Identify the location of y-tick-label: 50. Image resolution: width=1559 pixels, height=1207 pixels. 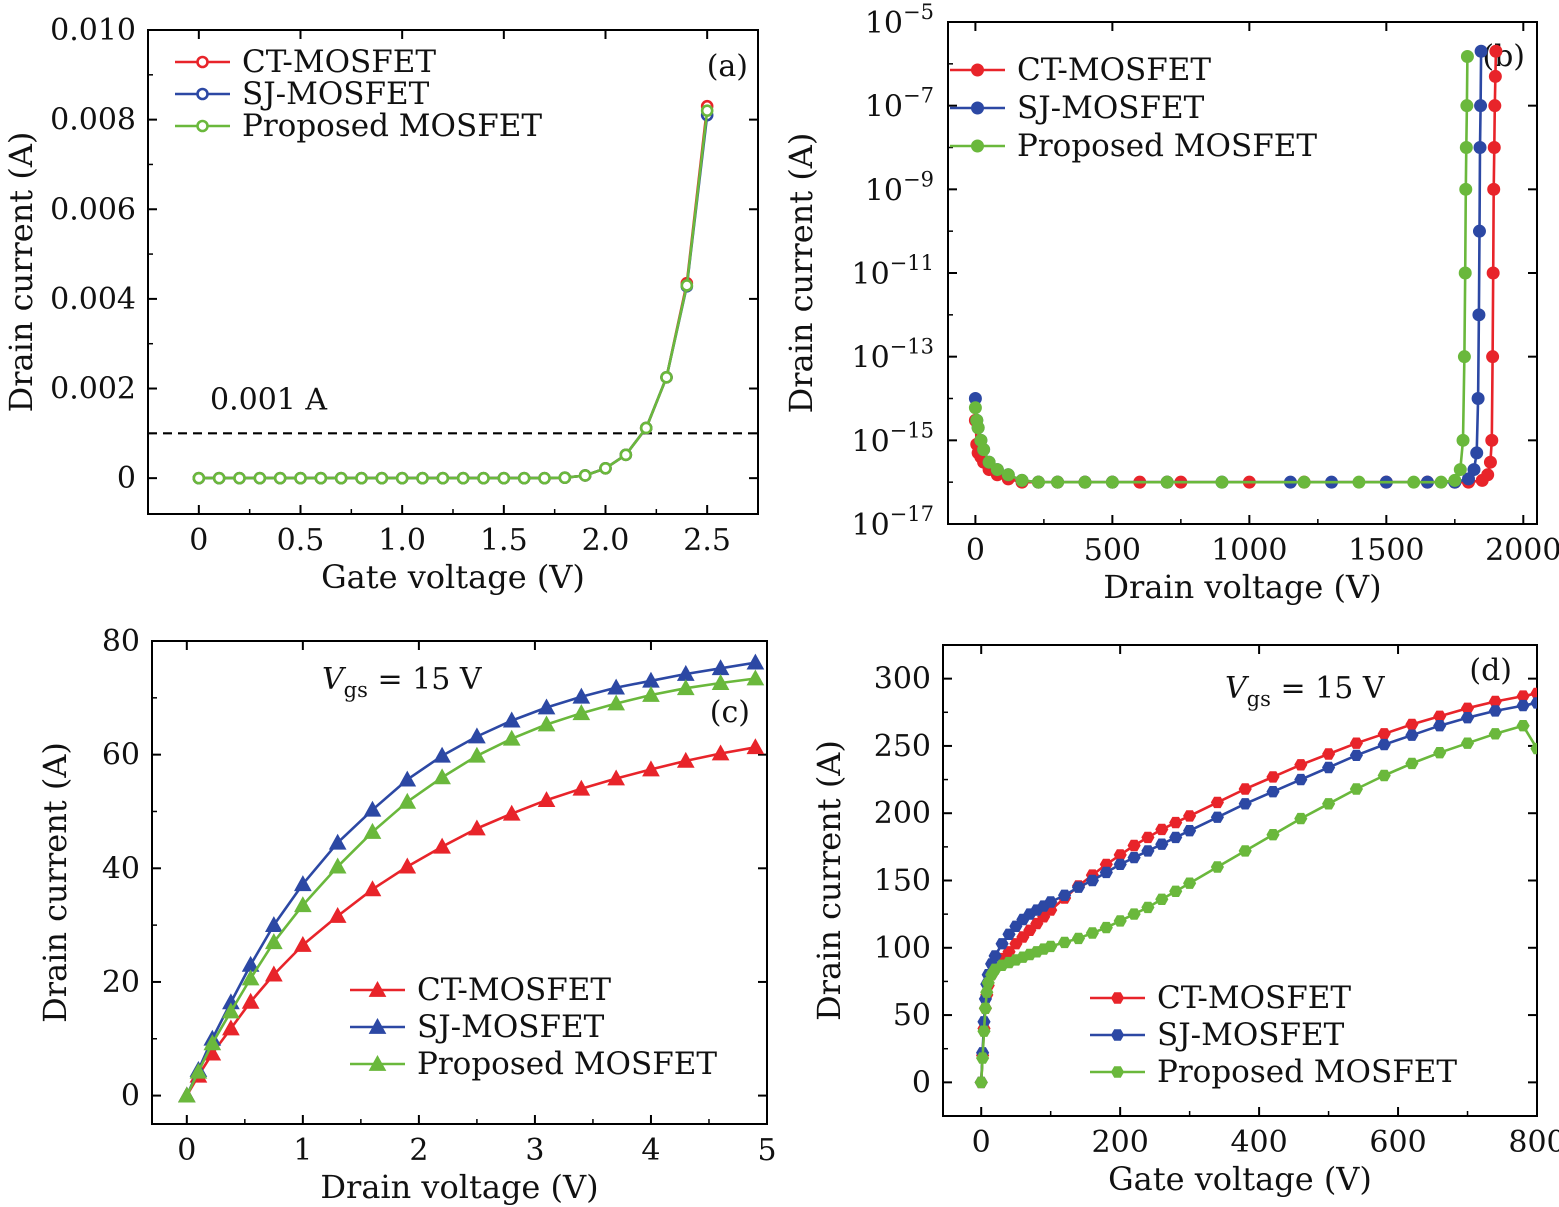
(912, 1015).